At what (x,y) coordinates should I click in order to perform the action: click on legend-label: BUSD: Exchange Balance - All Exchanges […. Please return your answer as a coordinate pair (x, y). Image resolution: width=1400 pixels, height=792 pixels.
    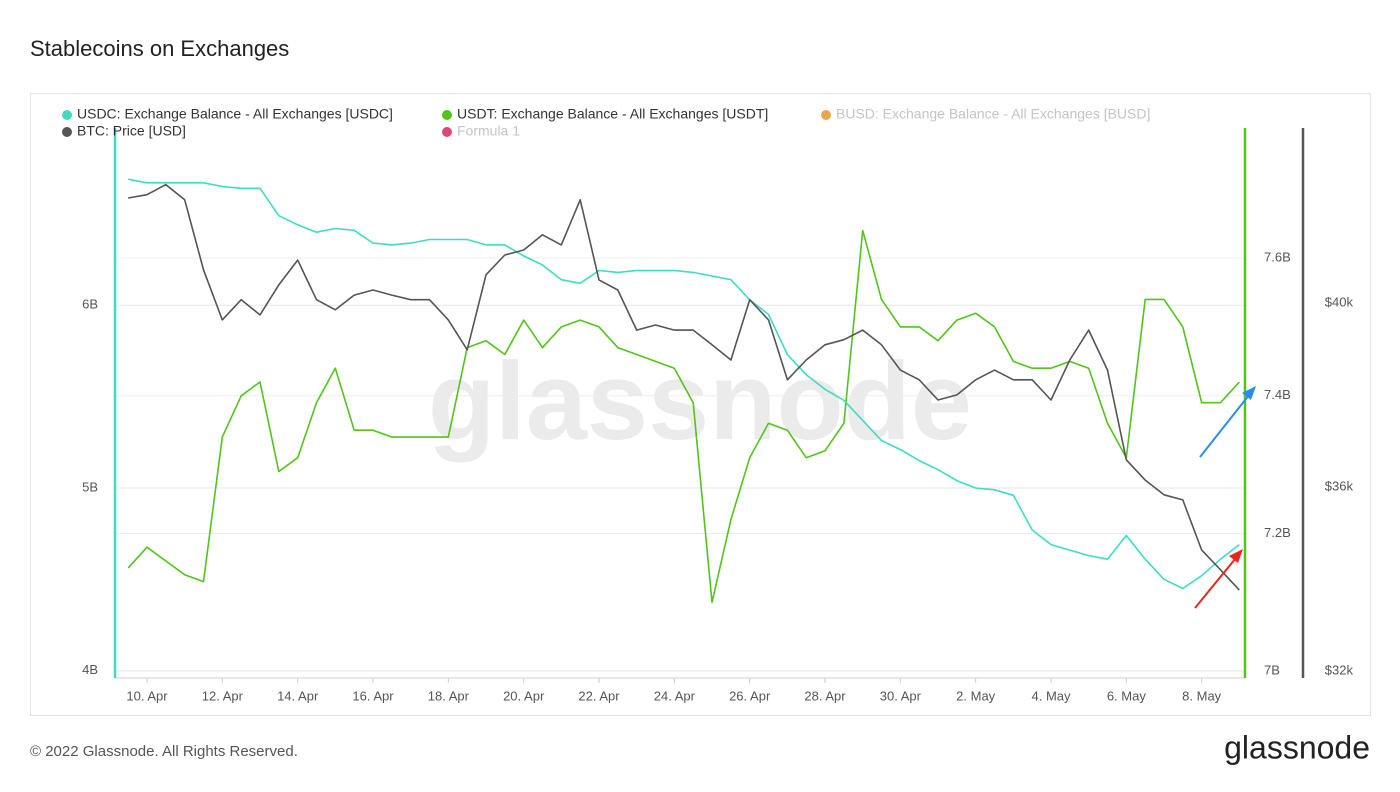
    Looking at the image, I should click on (993, 114).